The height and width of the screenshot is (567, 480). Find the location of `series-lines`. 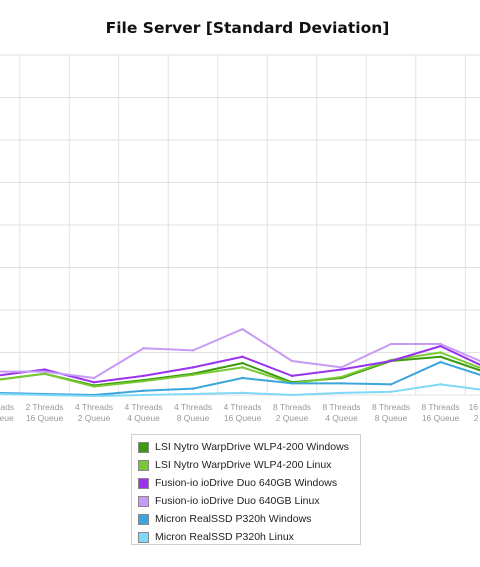

series-lines is located at coordinates (240, 362).